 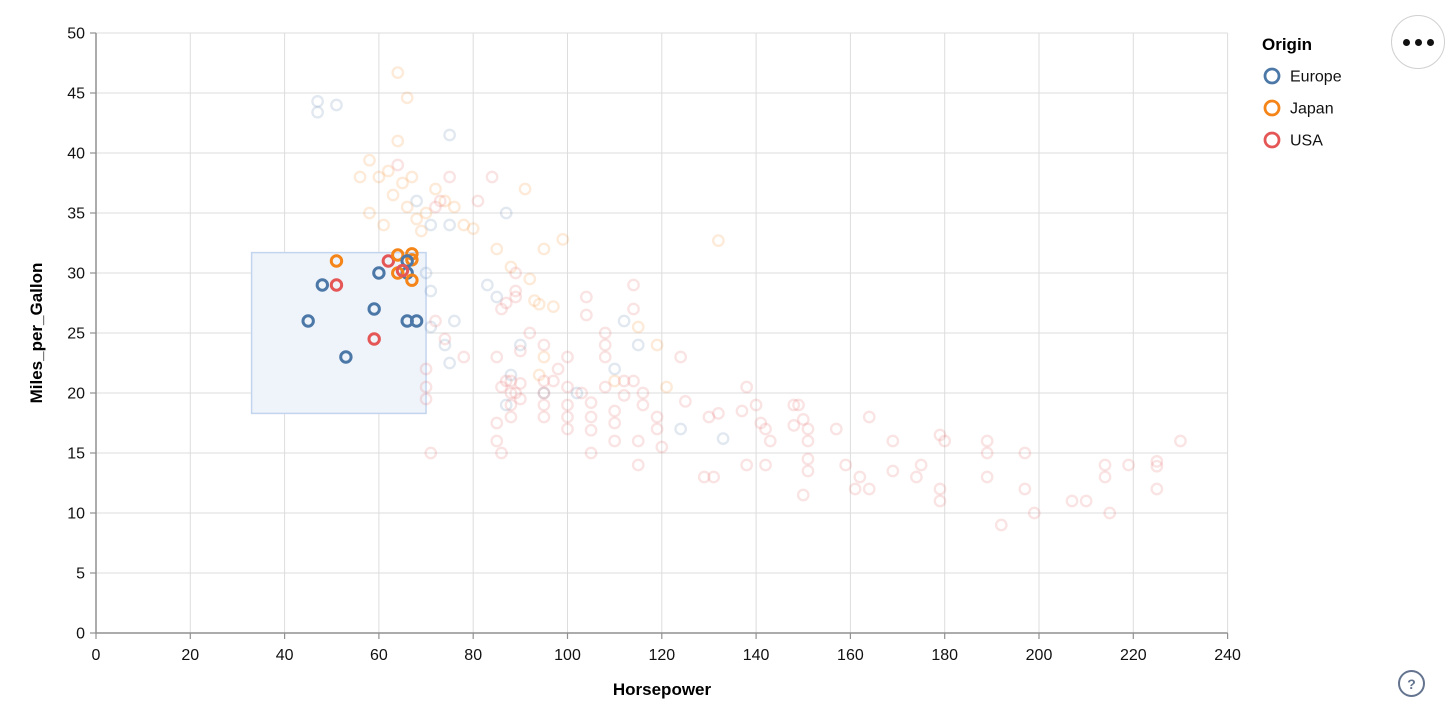 What do you see at coordinates (473, 655) in the screenshot?
I see `x-axis-tick-label: 80` at bounding box center [473, 655].